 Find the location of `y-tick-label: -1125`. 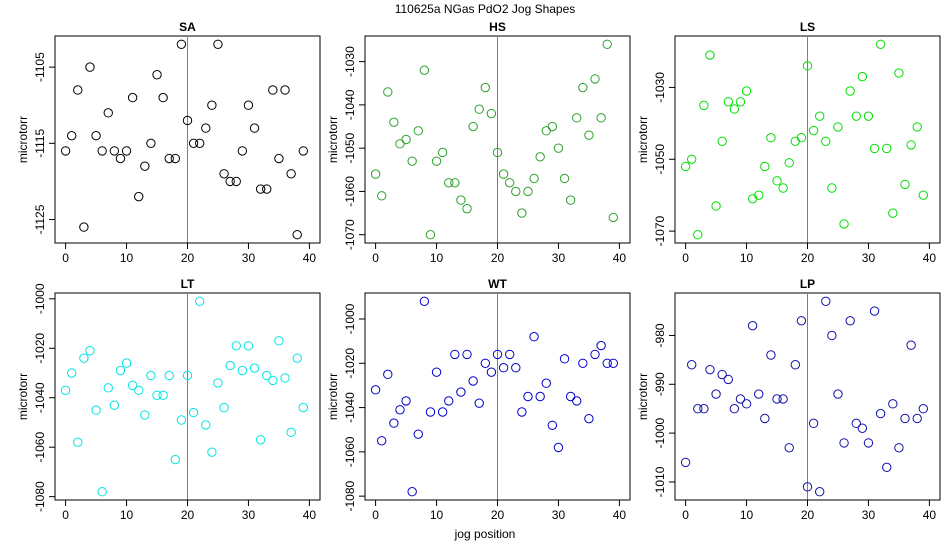

y-tick-label: -1125 is located at coordinates (40, 219).